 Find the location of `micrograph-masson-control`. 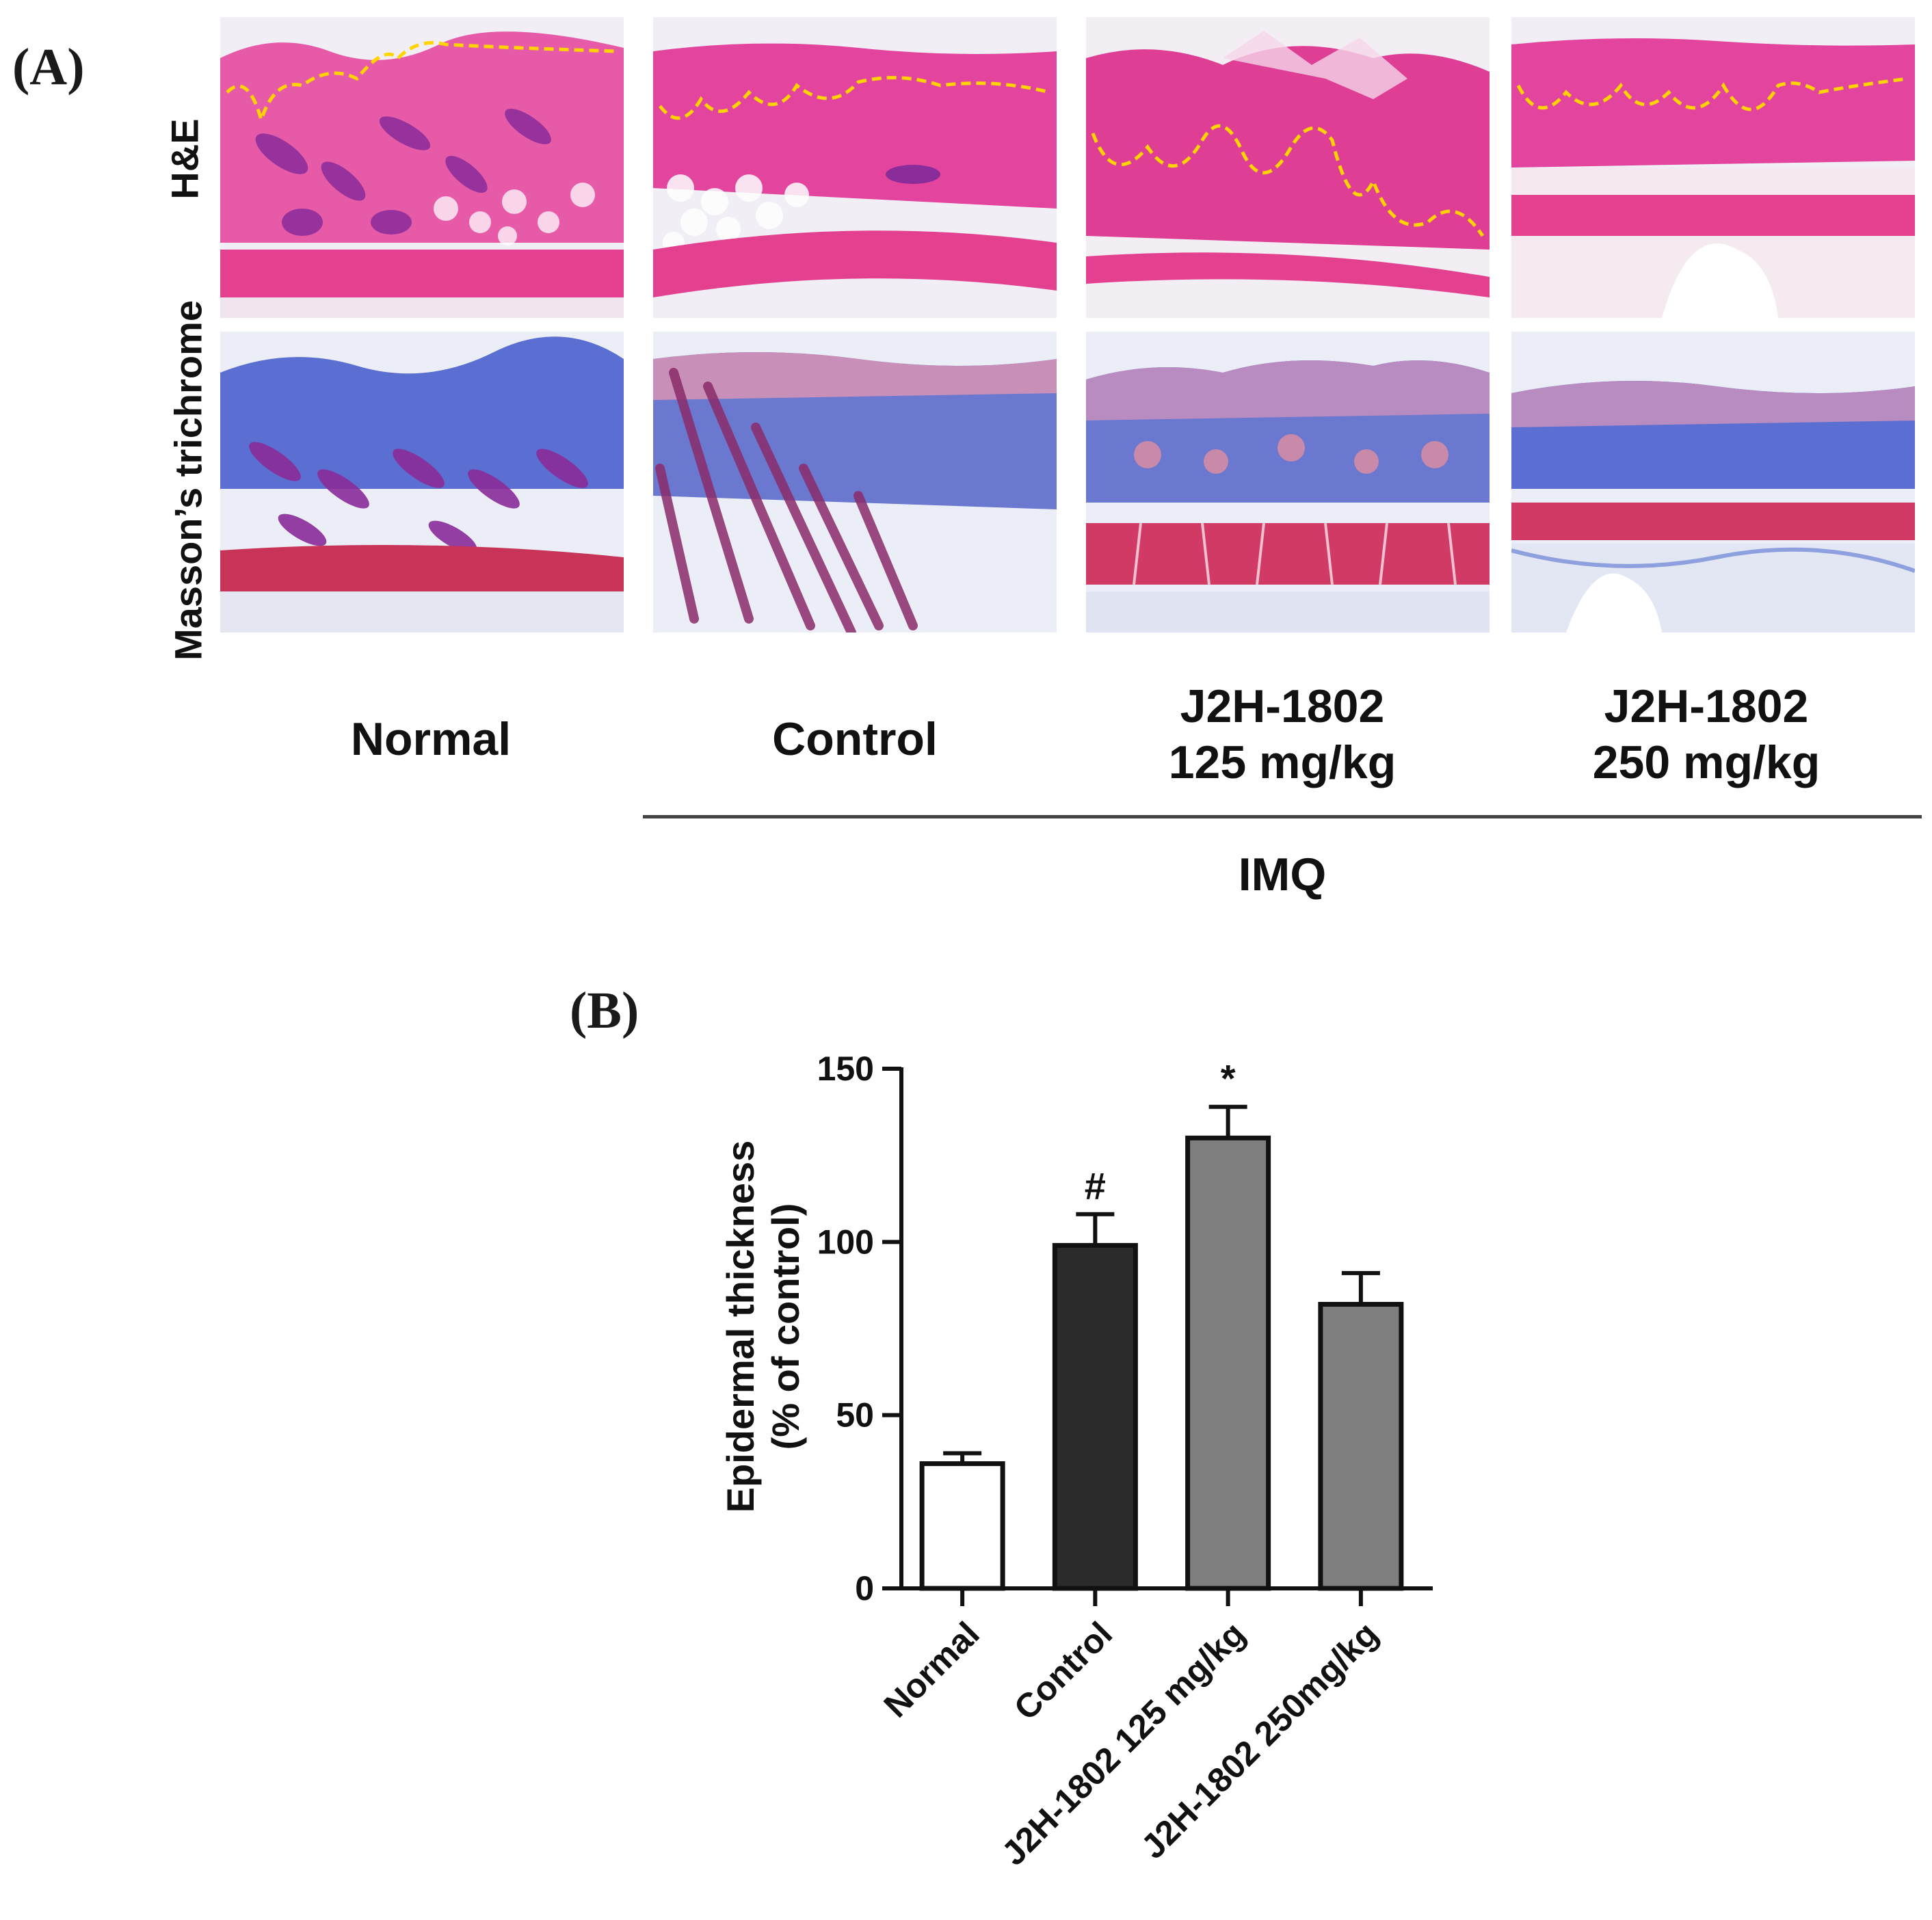

micrograph-masson-control is located at coordinates (855, 482).